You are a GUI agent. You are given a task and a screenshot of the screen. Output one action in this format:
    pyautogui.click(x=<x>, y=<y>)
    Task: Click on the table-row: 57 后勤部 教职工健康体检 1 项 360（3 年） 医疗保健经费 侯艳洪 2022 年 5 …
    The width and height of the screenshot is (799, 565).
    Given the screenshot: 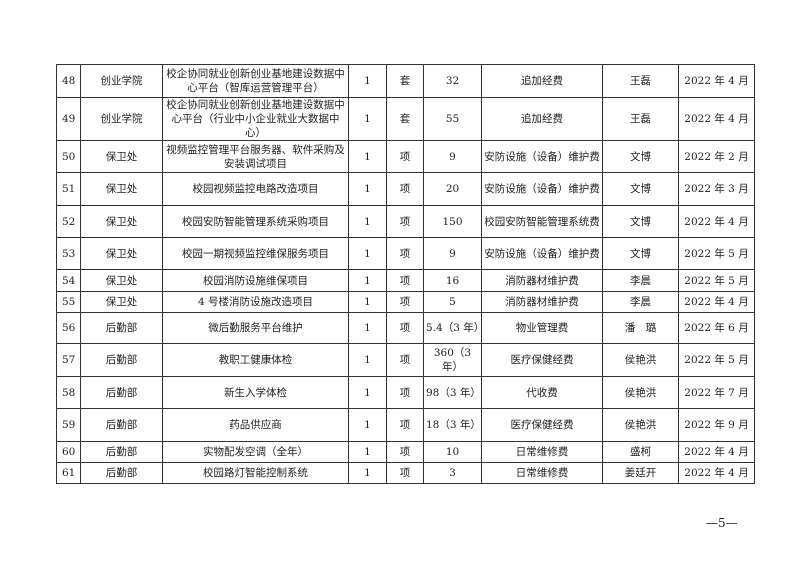 What is the action you would take?
    pyautogui.click(x=405, y=360)
    